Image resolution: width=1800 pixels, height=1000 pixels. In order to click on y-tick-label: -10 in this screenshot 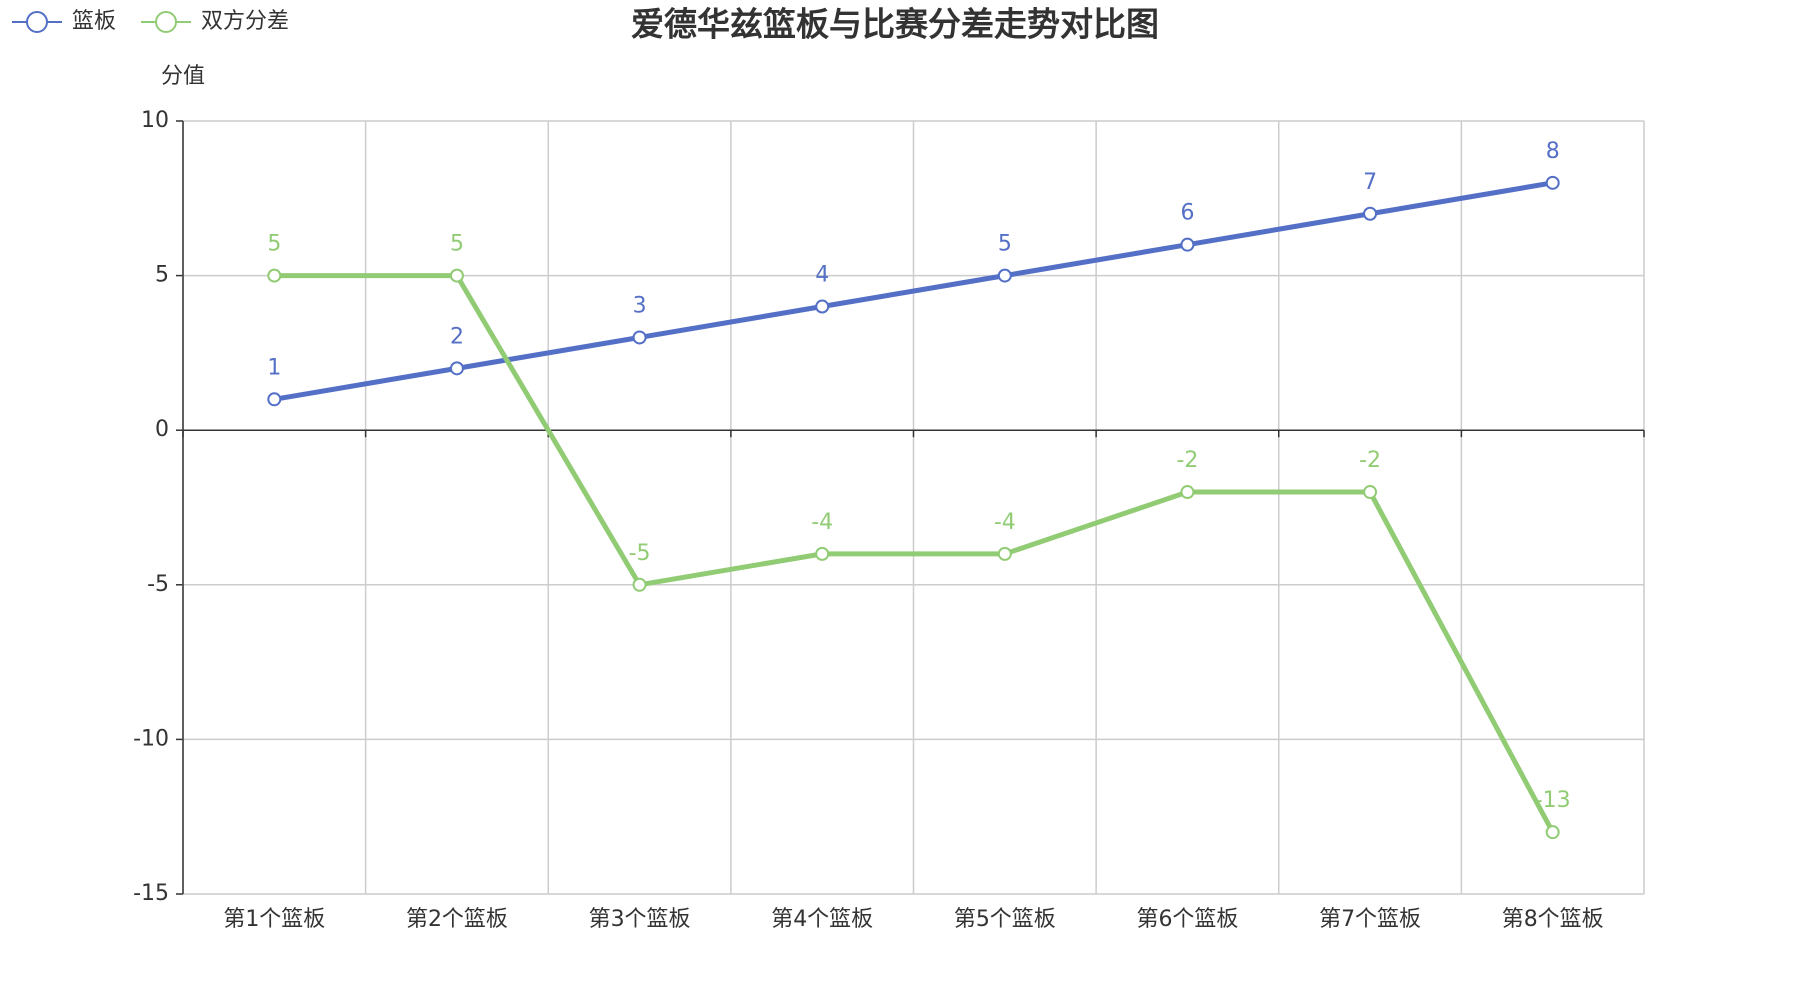, I will do `click(151, 738)`.